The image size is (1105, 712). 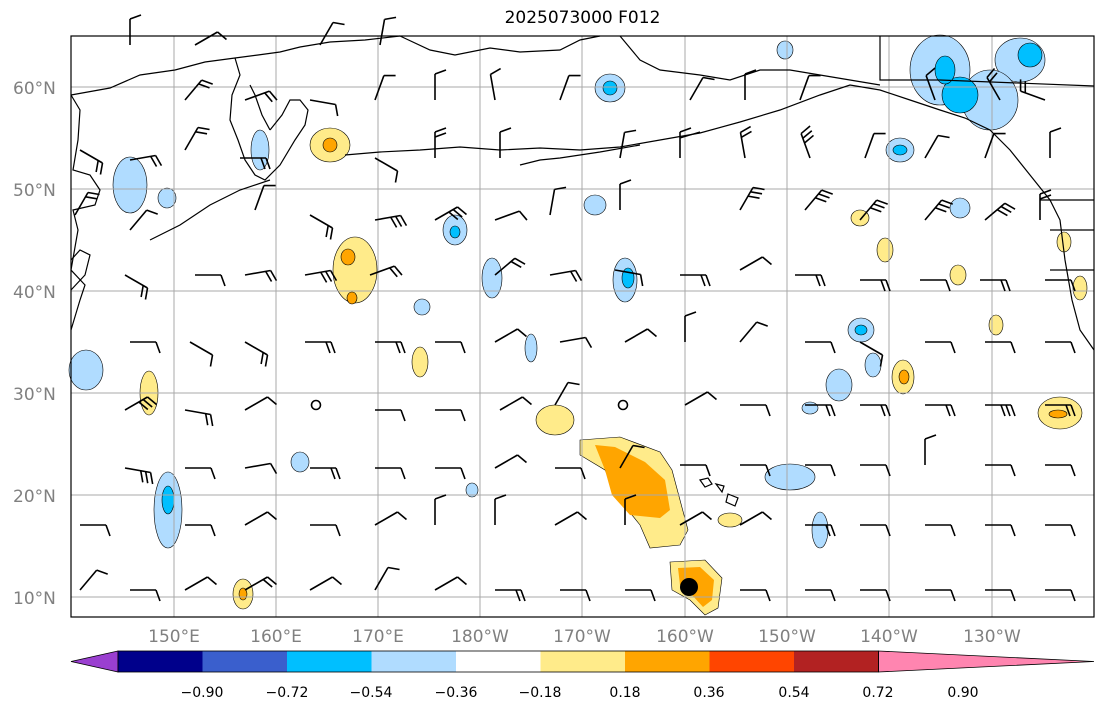 I want to click on lat-label: 20°N, so click(x=34, y=497).